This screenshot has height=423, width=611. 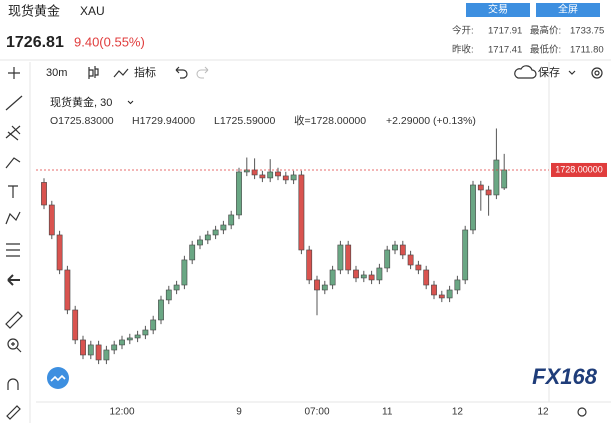 I want to click on legend-dropdown, so click(x=130, y=102).